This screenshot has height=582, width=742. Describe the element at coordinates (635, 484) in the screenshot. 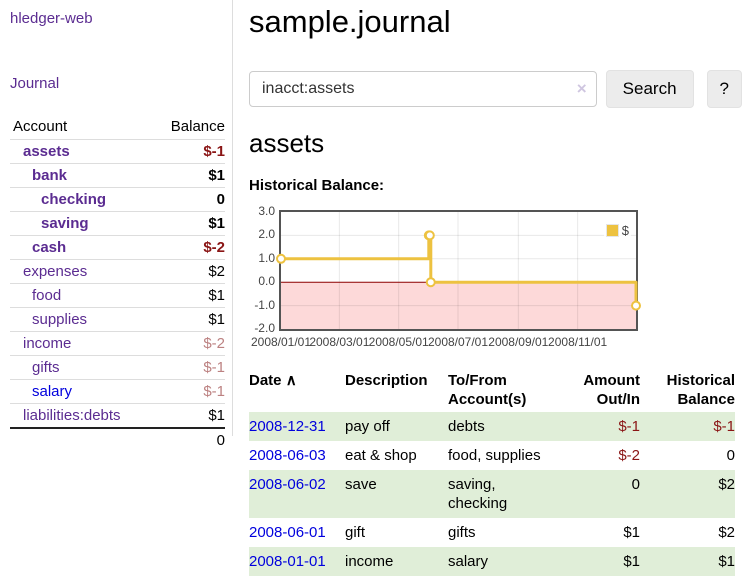

I see `transaction-amount: 0` at that location.